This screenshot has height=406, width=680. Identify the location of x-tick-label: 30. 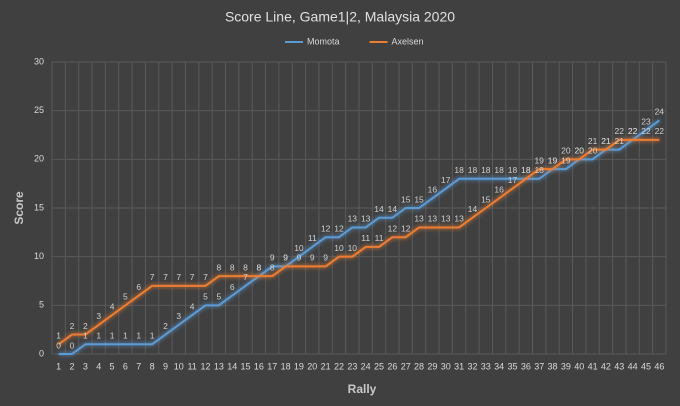
(446, 366).